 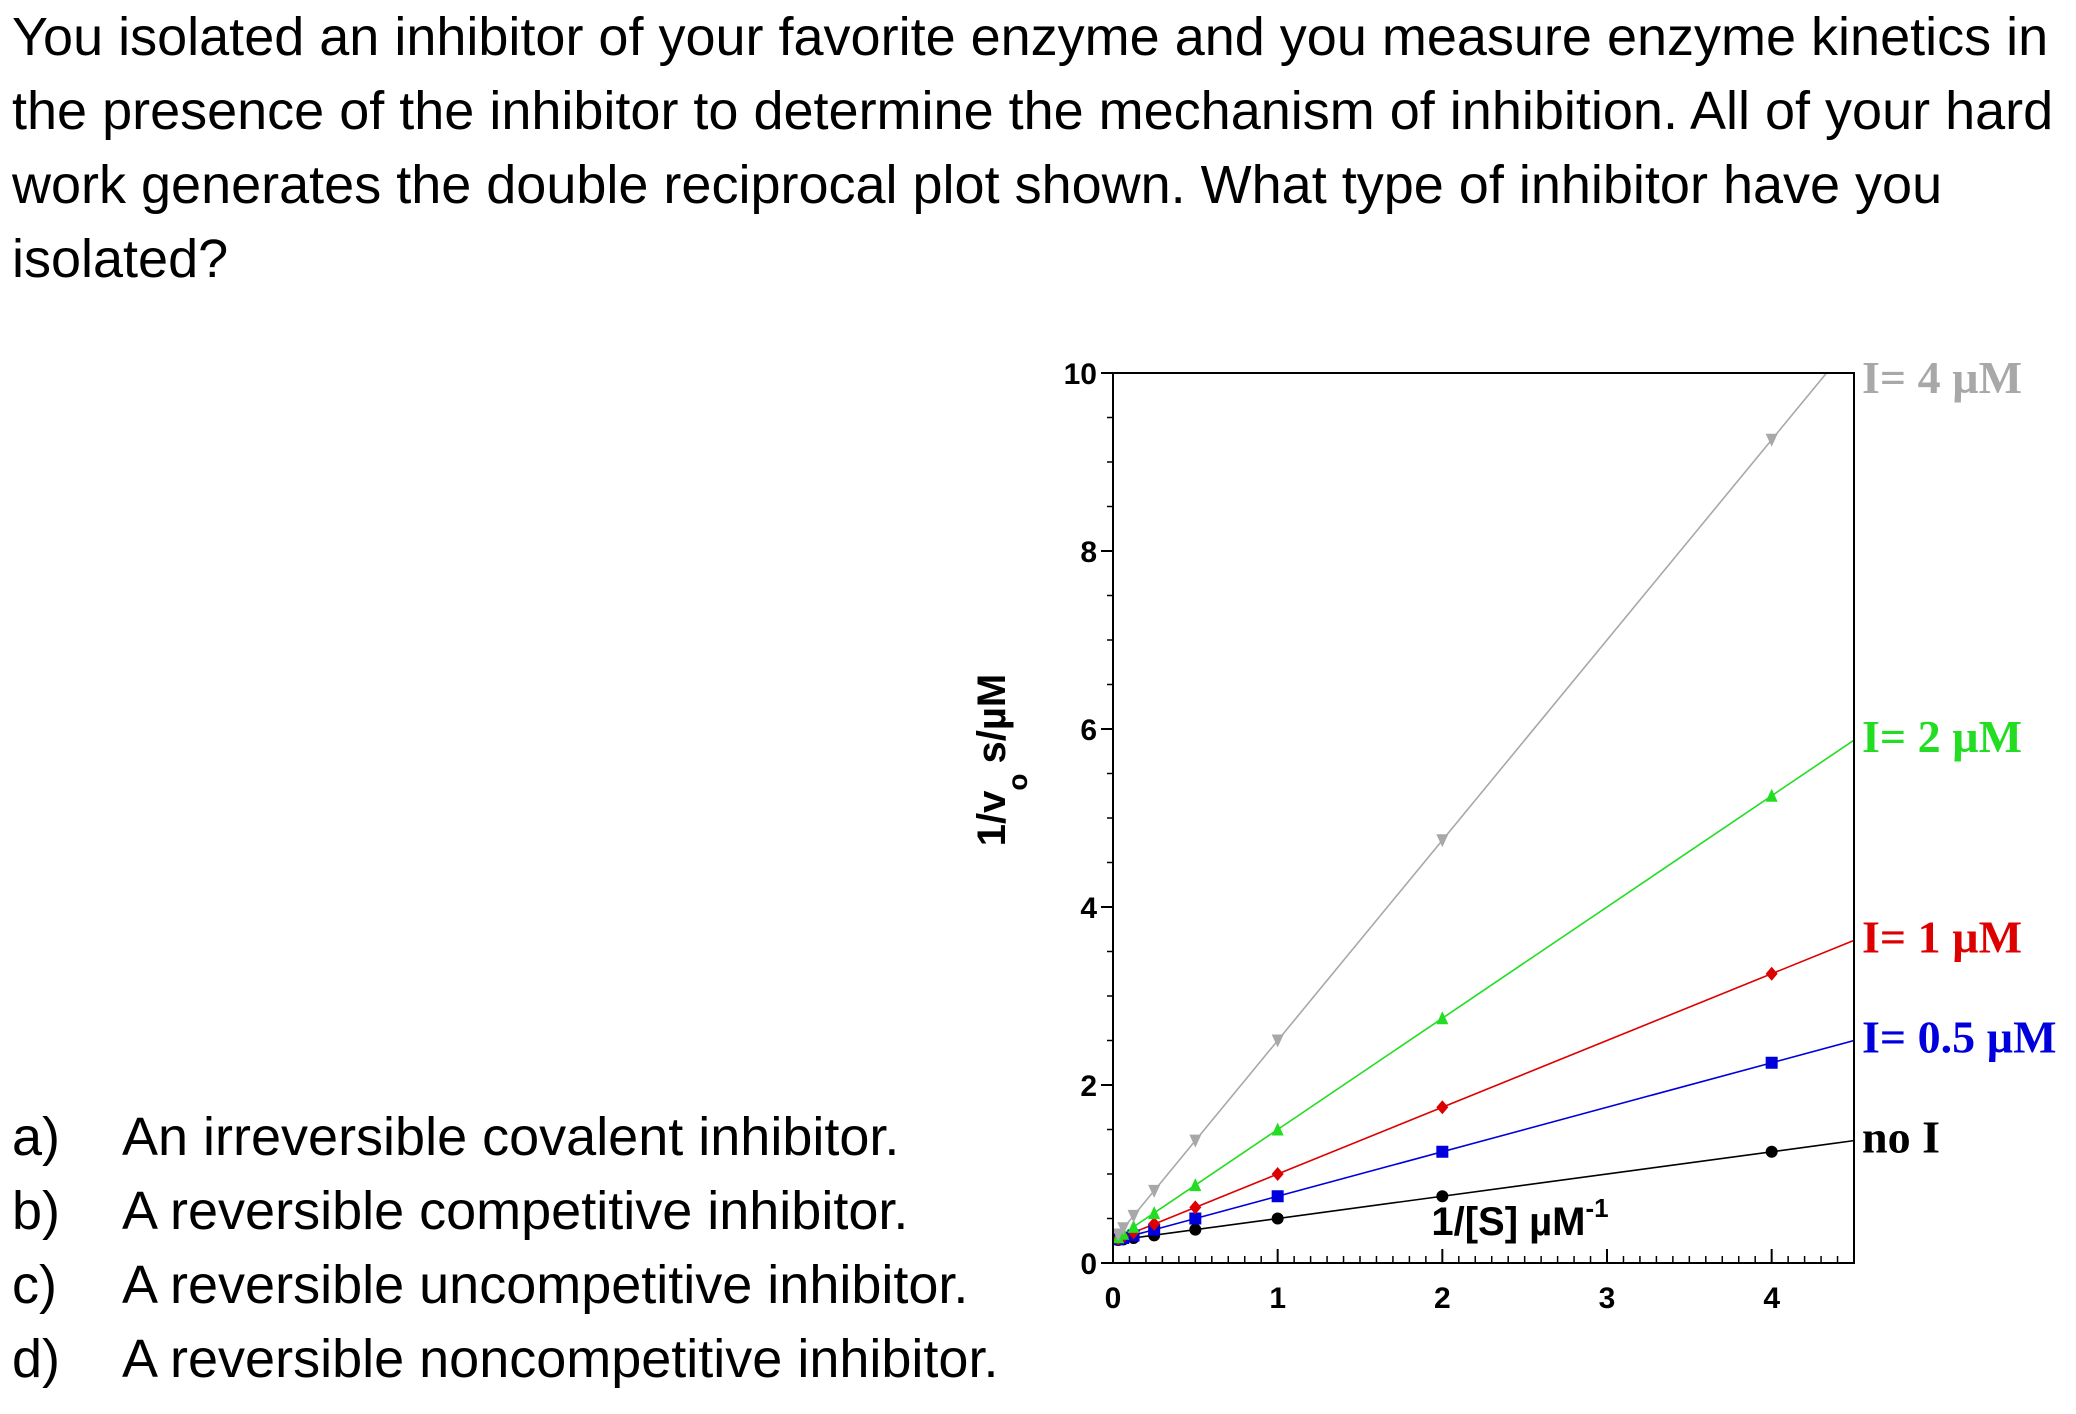 What do you see at coordinates (1942, 936) in the screenshot?
I see `legend-label: I= 1 µM` at bounding box center [1942, 936].